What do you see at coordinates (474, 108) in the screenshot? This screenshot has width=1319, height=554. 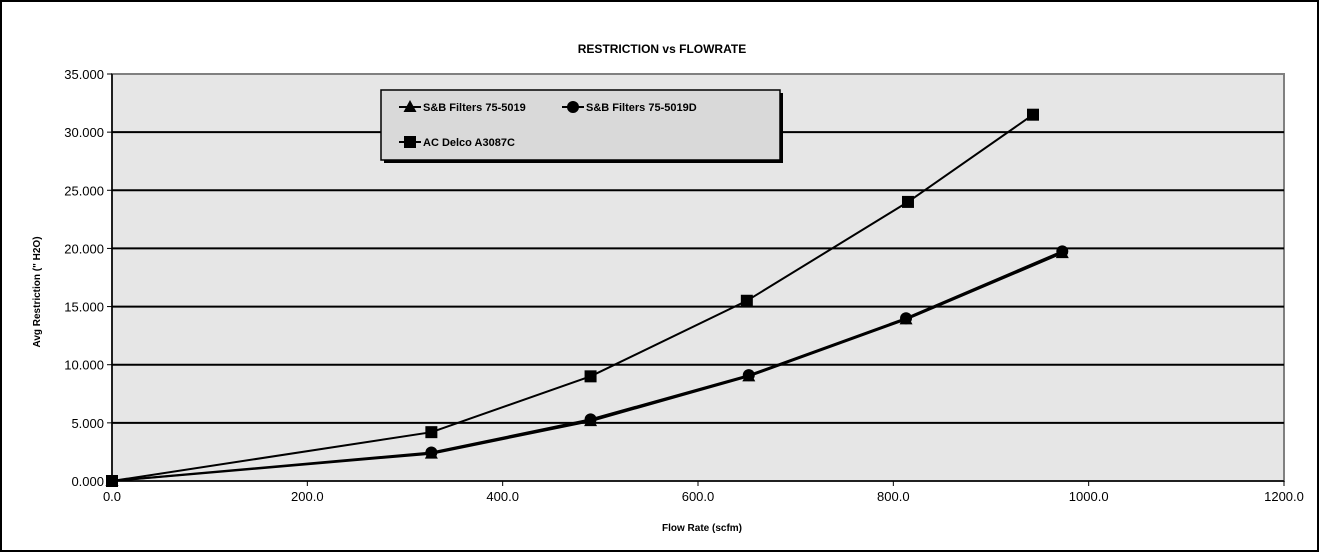 I see `legend-label: S&B Filters 75-5019` at bounding box center [474, 108].